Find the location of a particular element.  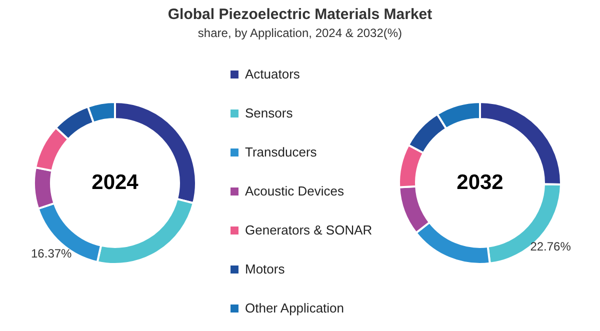

legend-label: Generators & SONAR is located at coordinates (308, 230).